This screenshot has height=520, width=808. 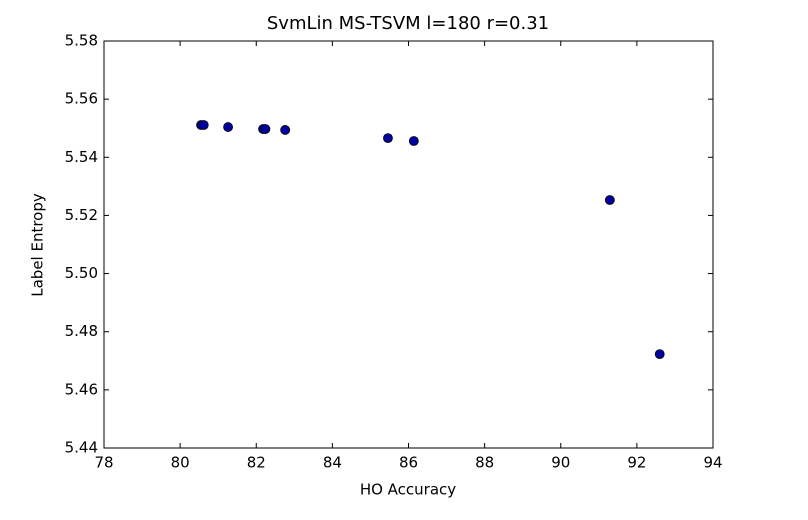 What do you see at coordinates (103, 463) in the screenshot?
I see `x-tick-label: 78` at bounding box center [103, 463].